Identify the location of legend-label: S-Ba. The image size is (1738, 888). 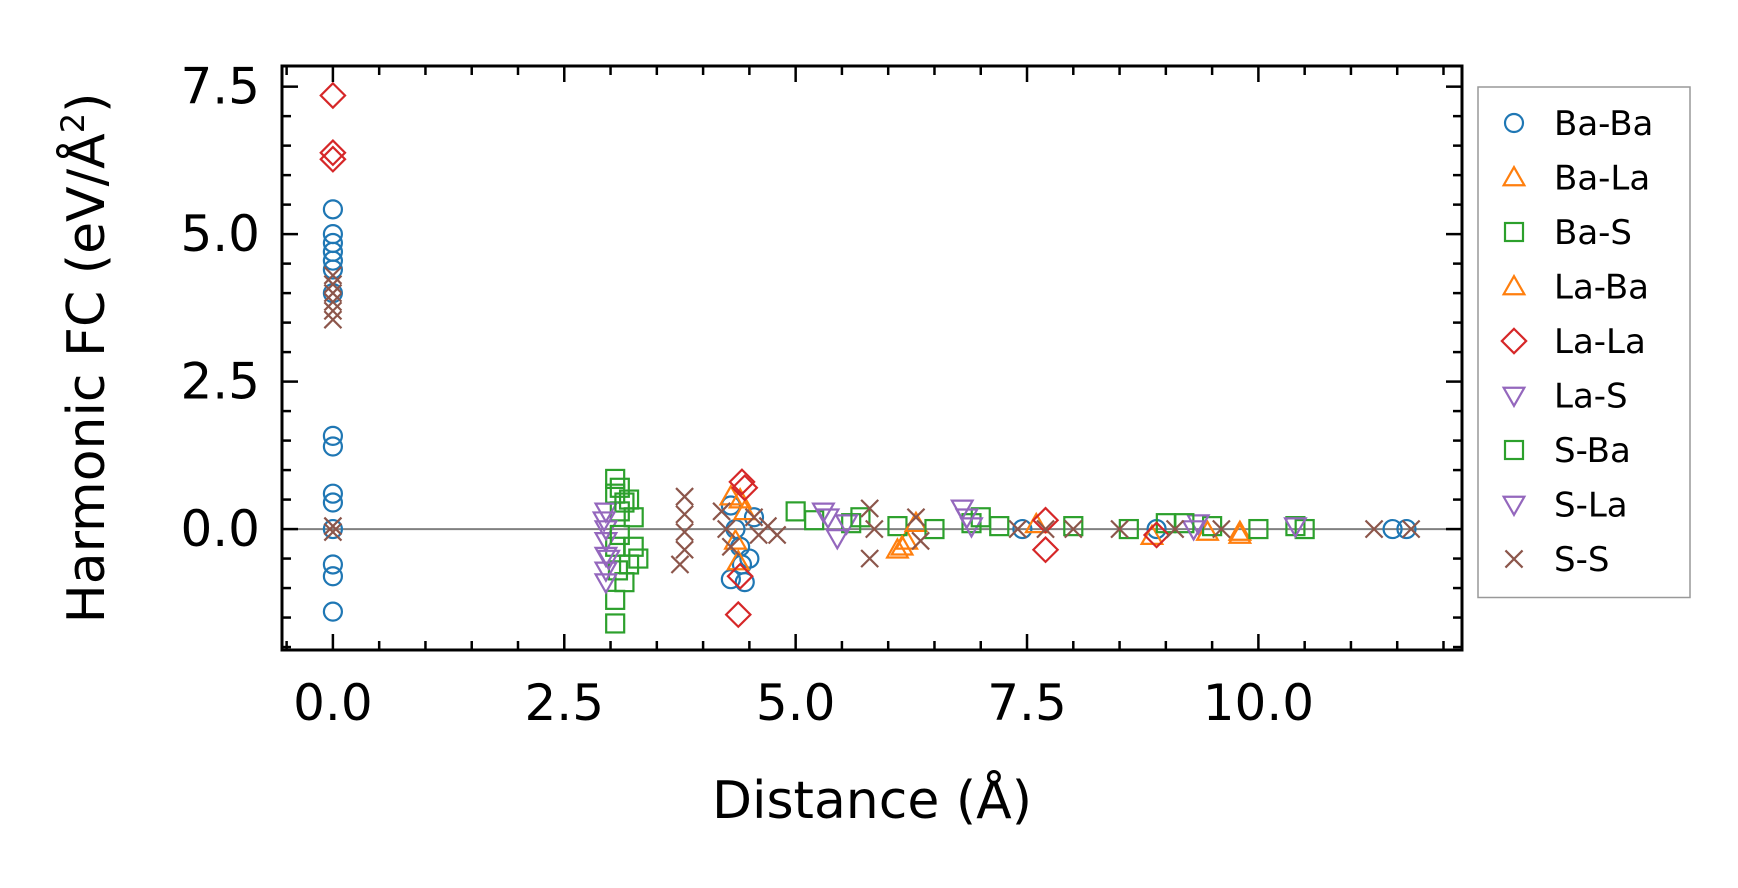
(1592, 451).